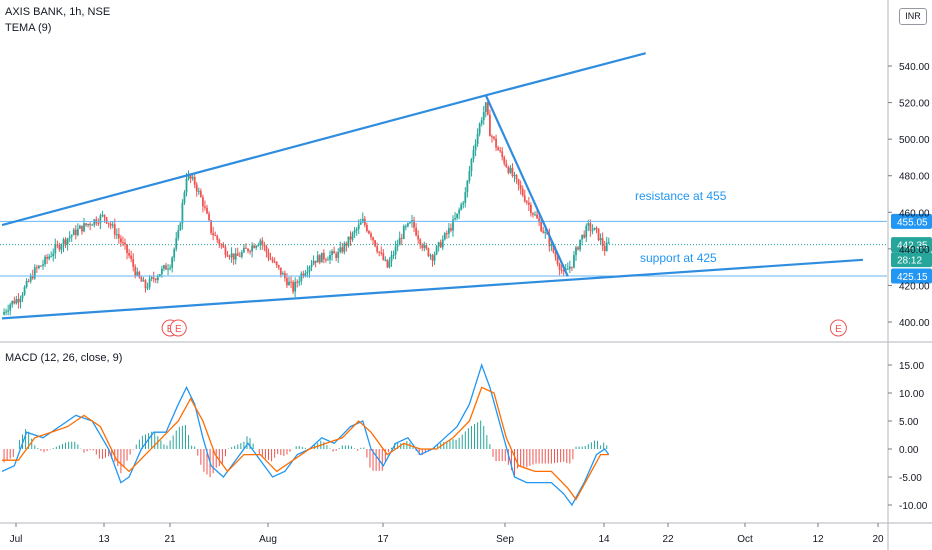 This screenshot has height=550, width=932. What do you see at coordinates (914, 286) in the screenshot?
I see `price-tick-label: 420.00` at bounding box center [914, 286].